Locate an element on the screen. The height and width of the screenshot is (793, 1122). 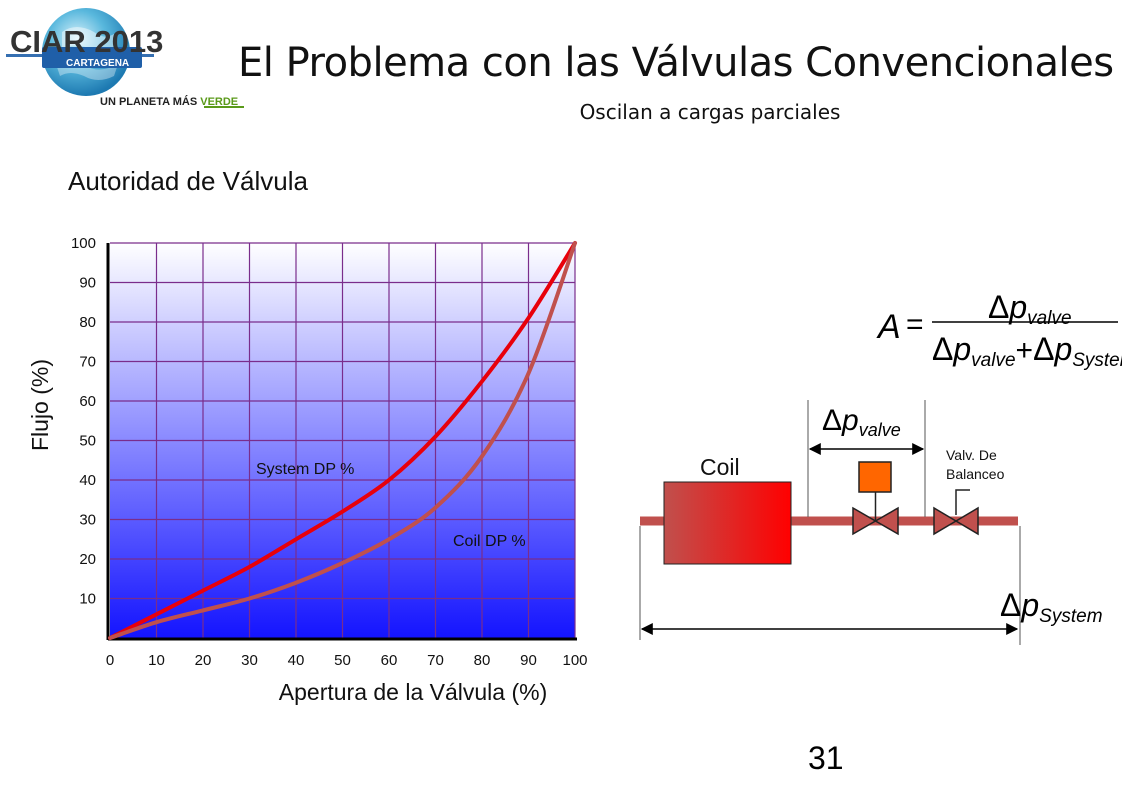
y-tick-100: 100 is located at coordinates (83, 243).